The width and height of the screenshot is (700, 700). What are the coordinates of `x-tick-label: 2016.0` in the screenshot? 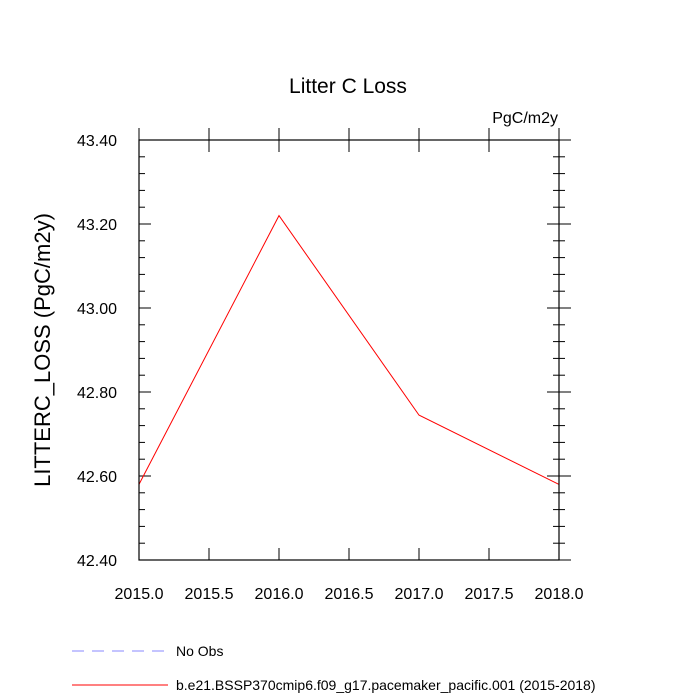 It's located at (279, 594).